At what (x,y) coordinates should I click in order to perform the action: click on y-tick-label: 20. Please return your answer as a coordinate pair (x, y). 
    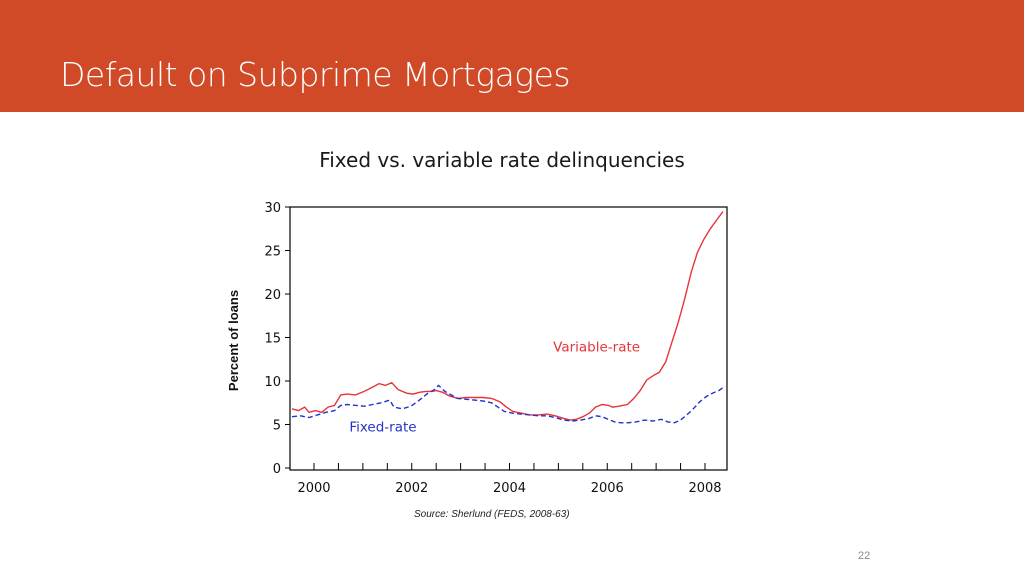
    Looking at the image, I should click on (272, 295).